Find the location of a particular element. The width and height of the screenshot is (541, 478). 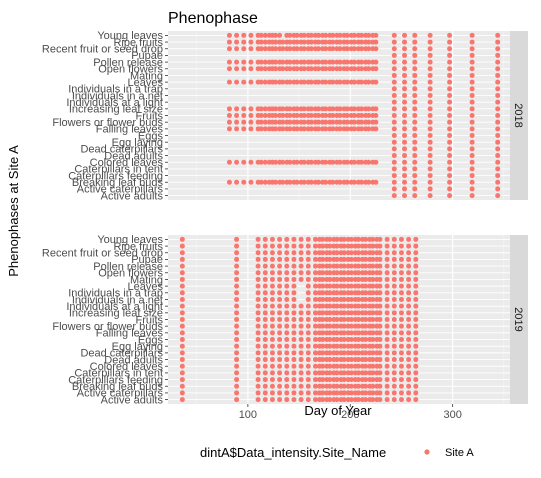

y-tick-label: Caterpillars in tent is located at coordinates (118, 170).